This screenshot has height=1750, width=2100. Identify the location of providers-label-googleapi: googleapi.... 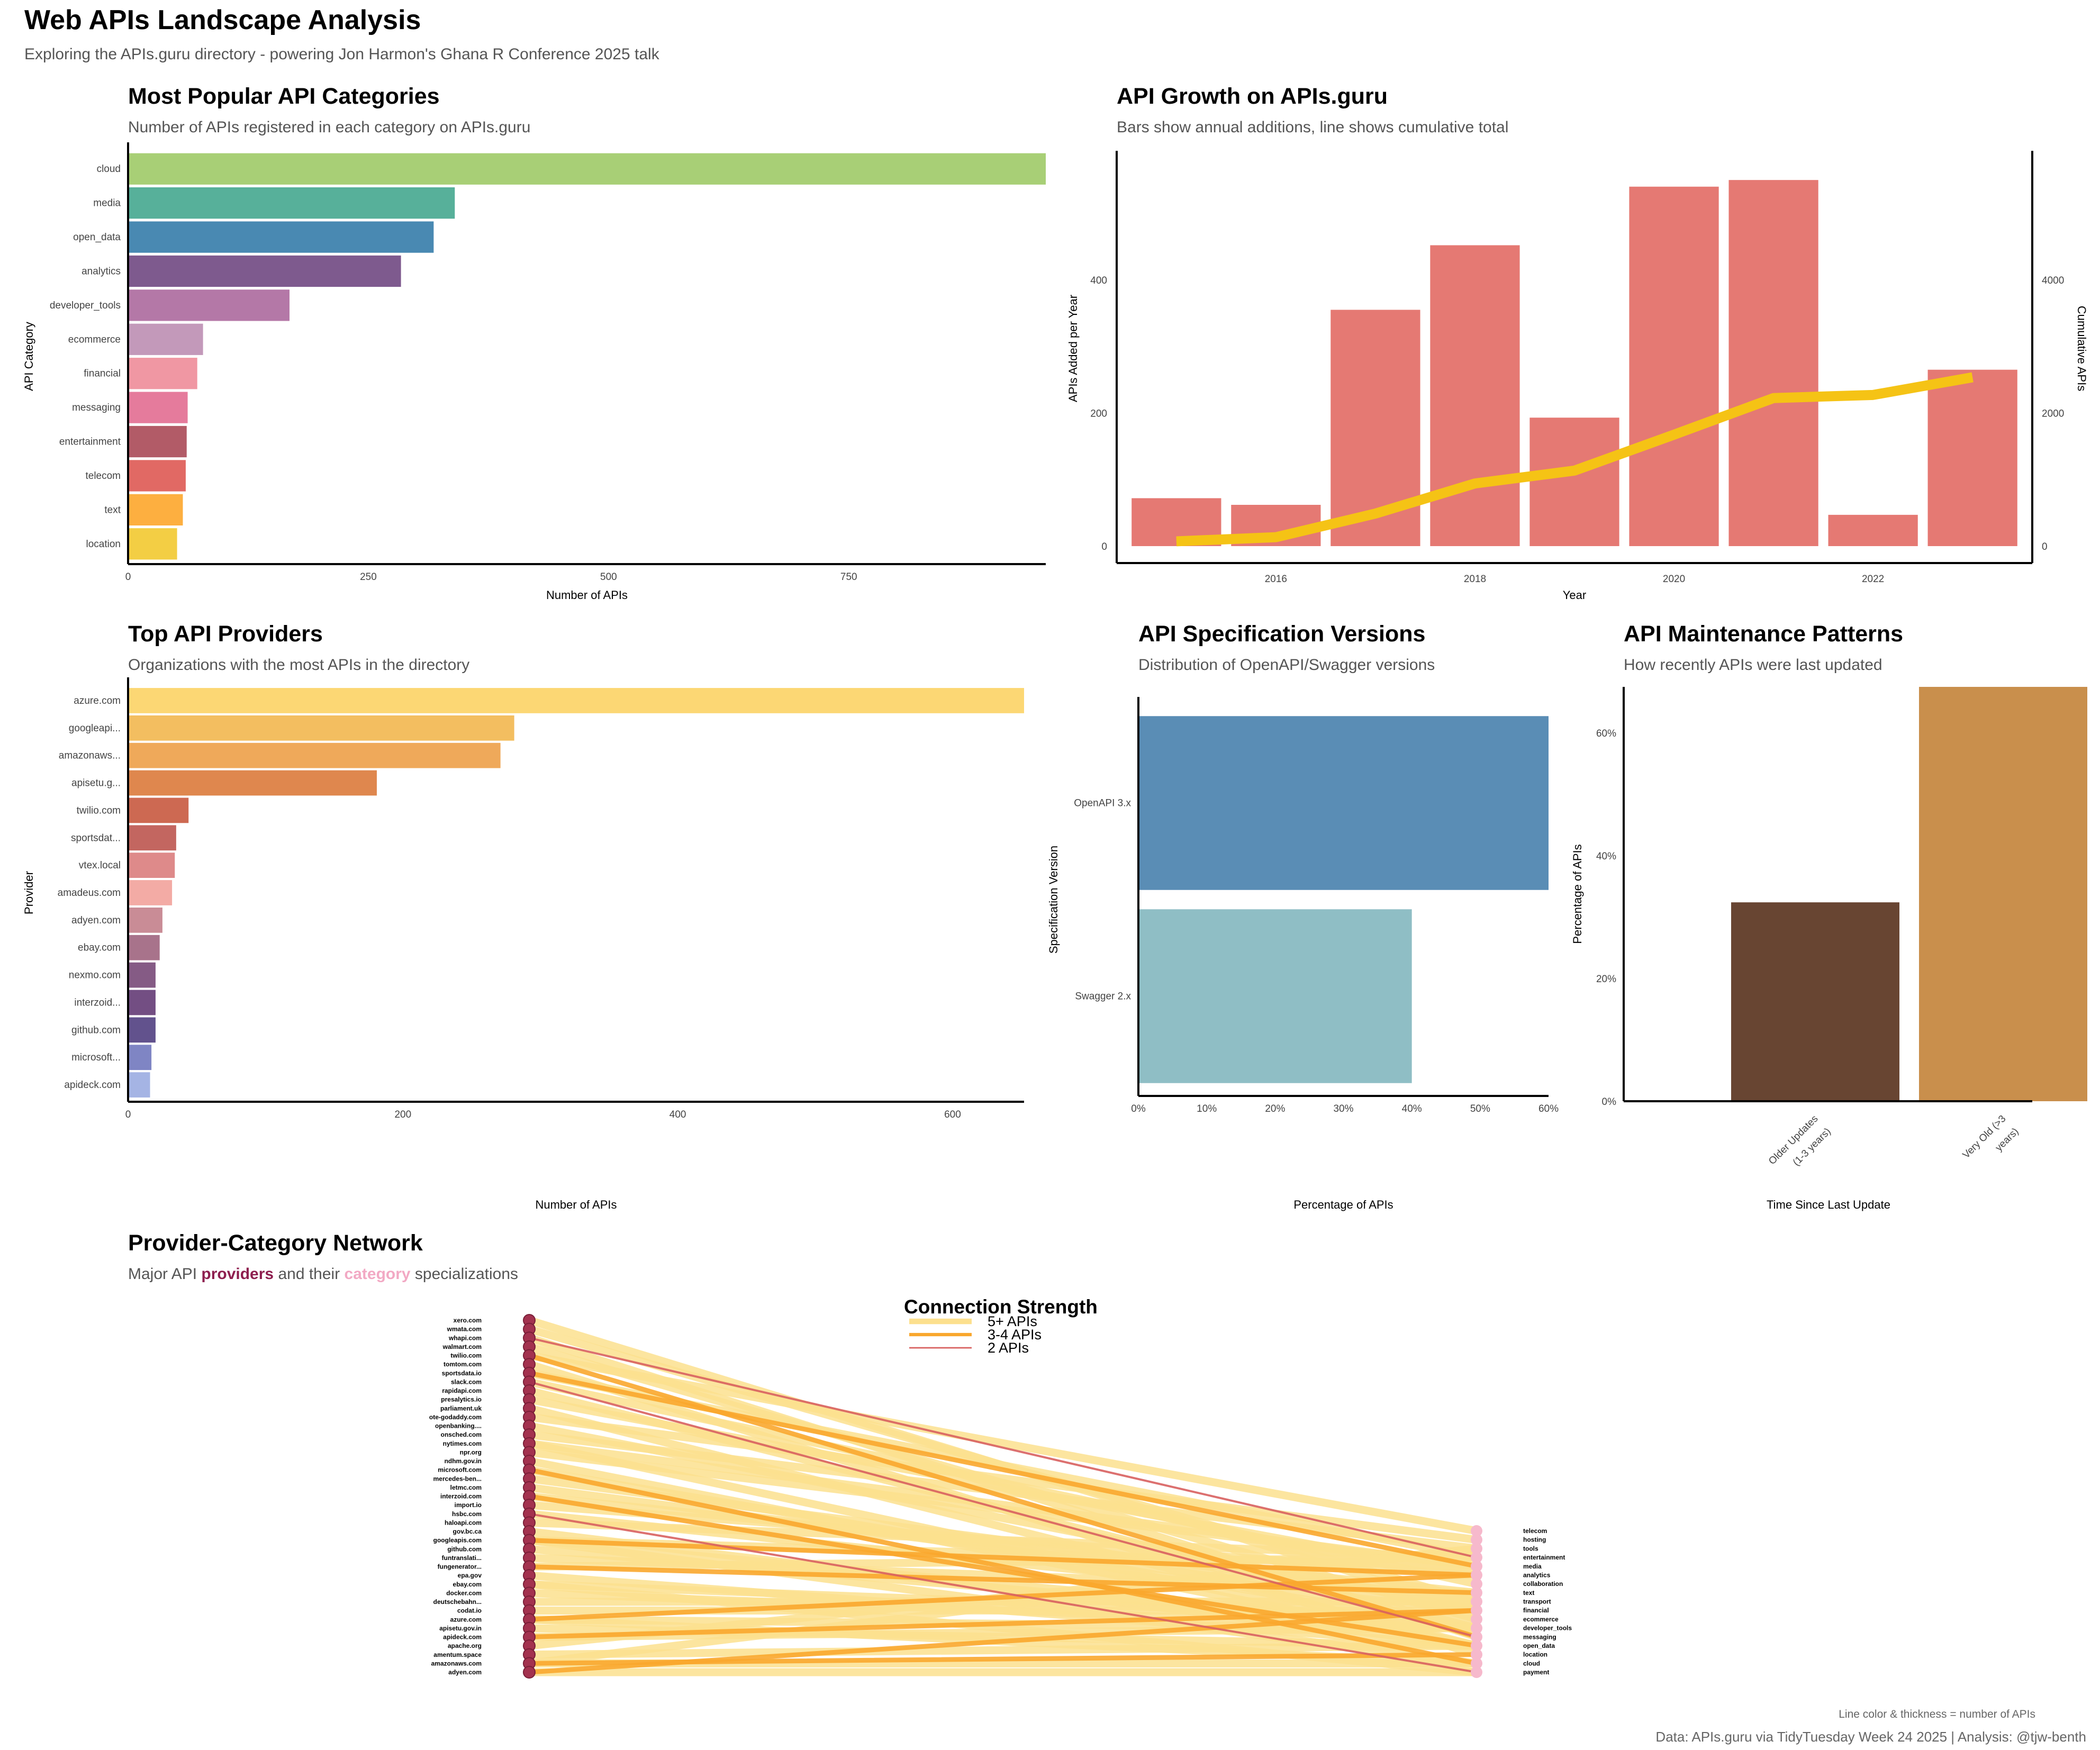
(95, 728).